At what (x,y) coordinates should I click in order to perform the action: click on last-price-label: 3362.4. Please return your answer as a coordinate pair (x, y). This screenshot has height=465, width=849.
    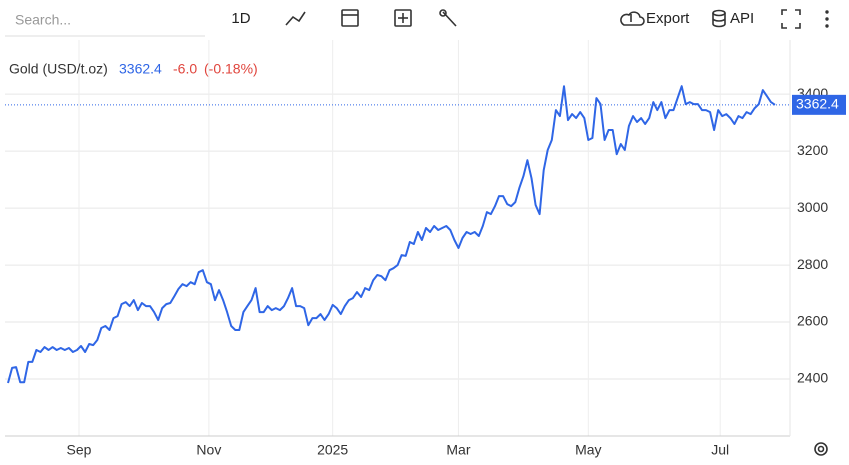
    Looking at the image, I should click on (817, 104).